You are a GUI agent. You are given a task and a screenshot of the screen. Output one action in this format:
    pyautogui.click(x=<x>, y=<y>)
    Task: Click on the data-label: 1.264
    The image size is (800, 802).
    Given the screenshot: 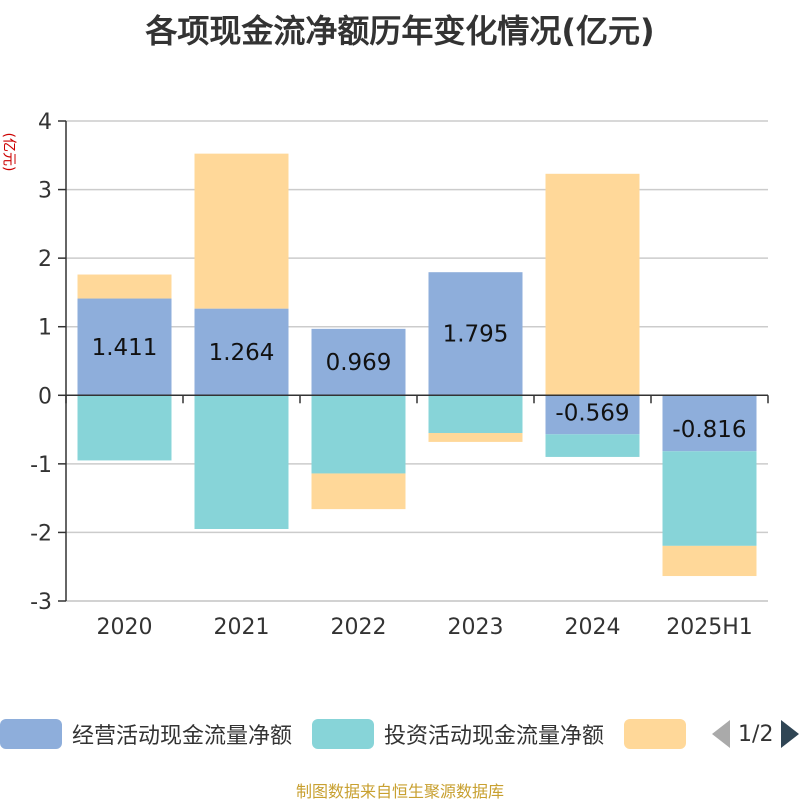 What is the action you would take?
    pyautogui.click(x=242, y=353)
    